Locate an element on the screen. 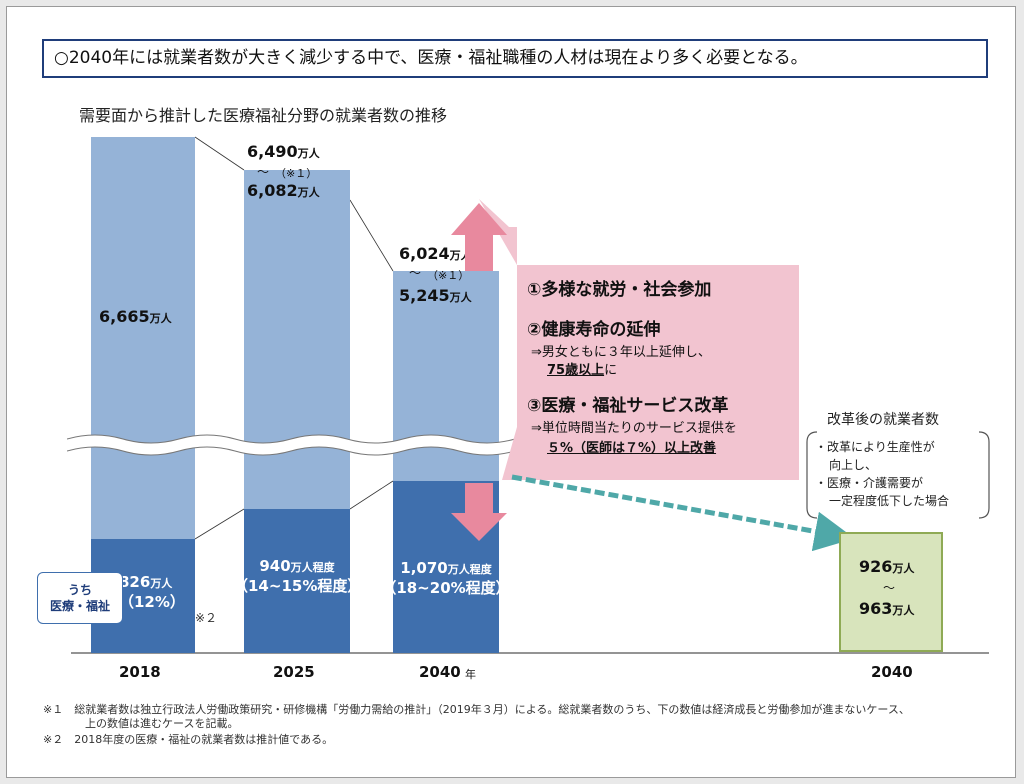 The image size is (1024, 784). range-note-2040: （※１） is located at coordinates (448, 275).